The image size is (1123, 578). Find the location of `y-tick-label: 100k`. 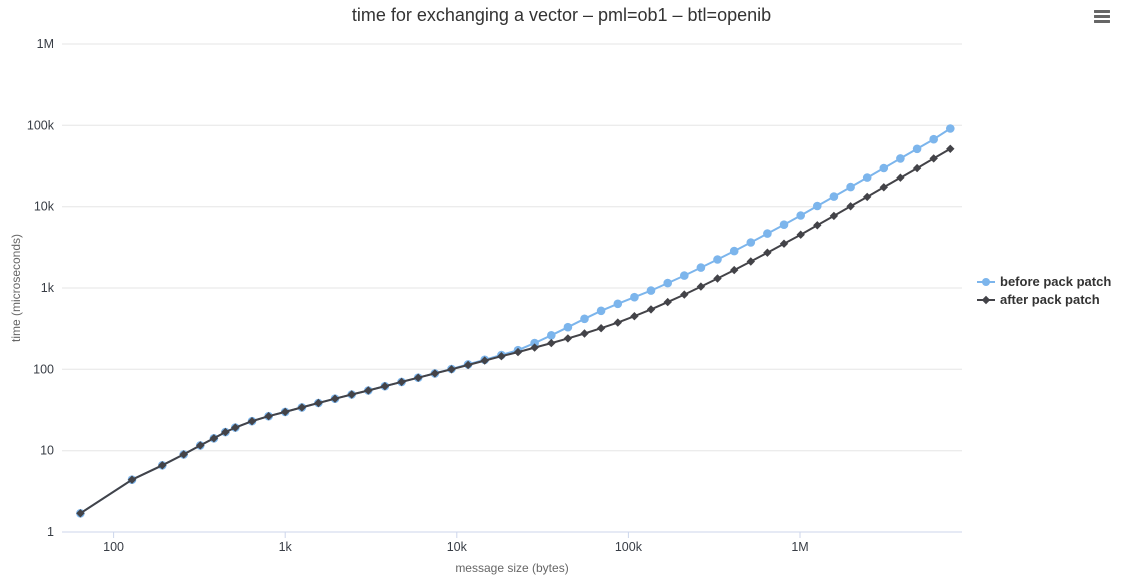

y-tick-label: 100k is located at coordinates (41, 125).